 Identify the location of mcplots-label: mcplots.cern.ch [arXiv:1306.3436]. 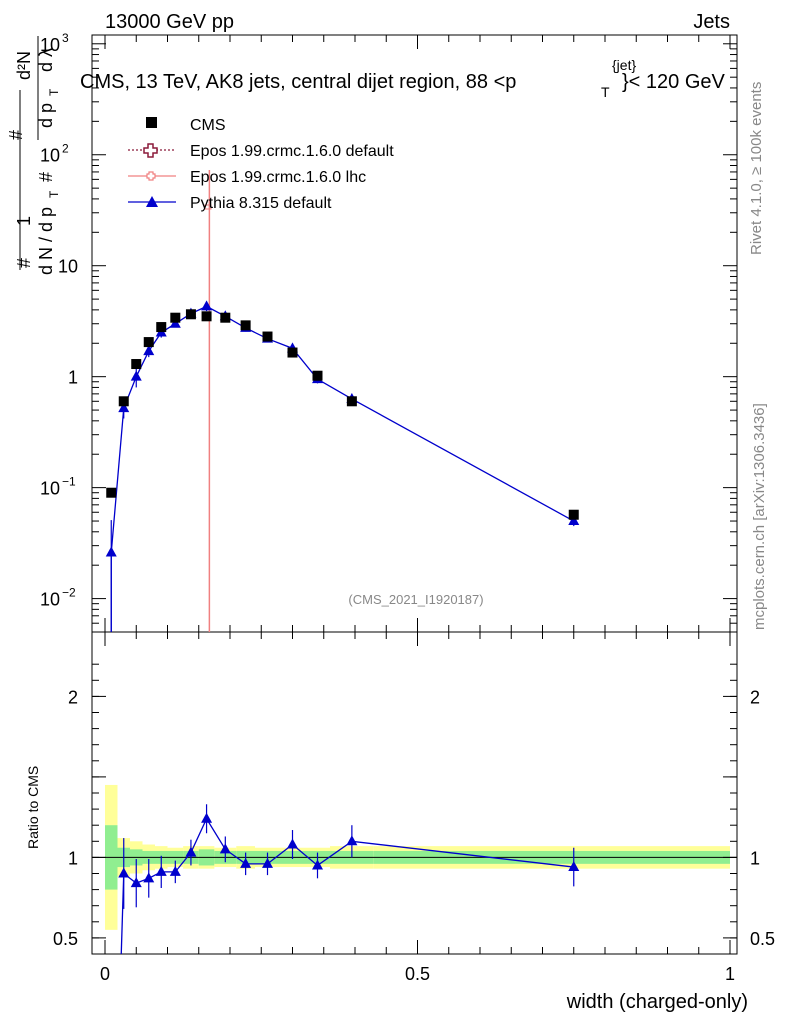
(759, 516).